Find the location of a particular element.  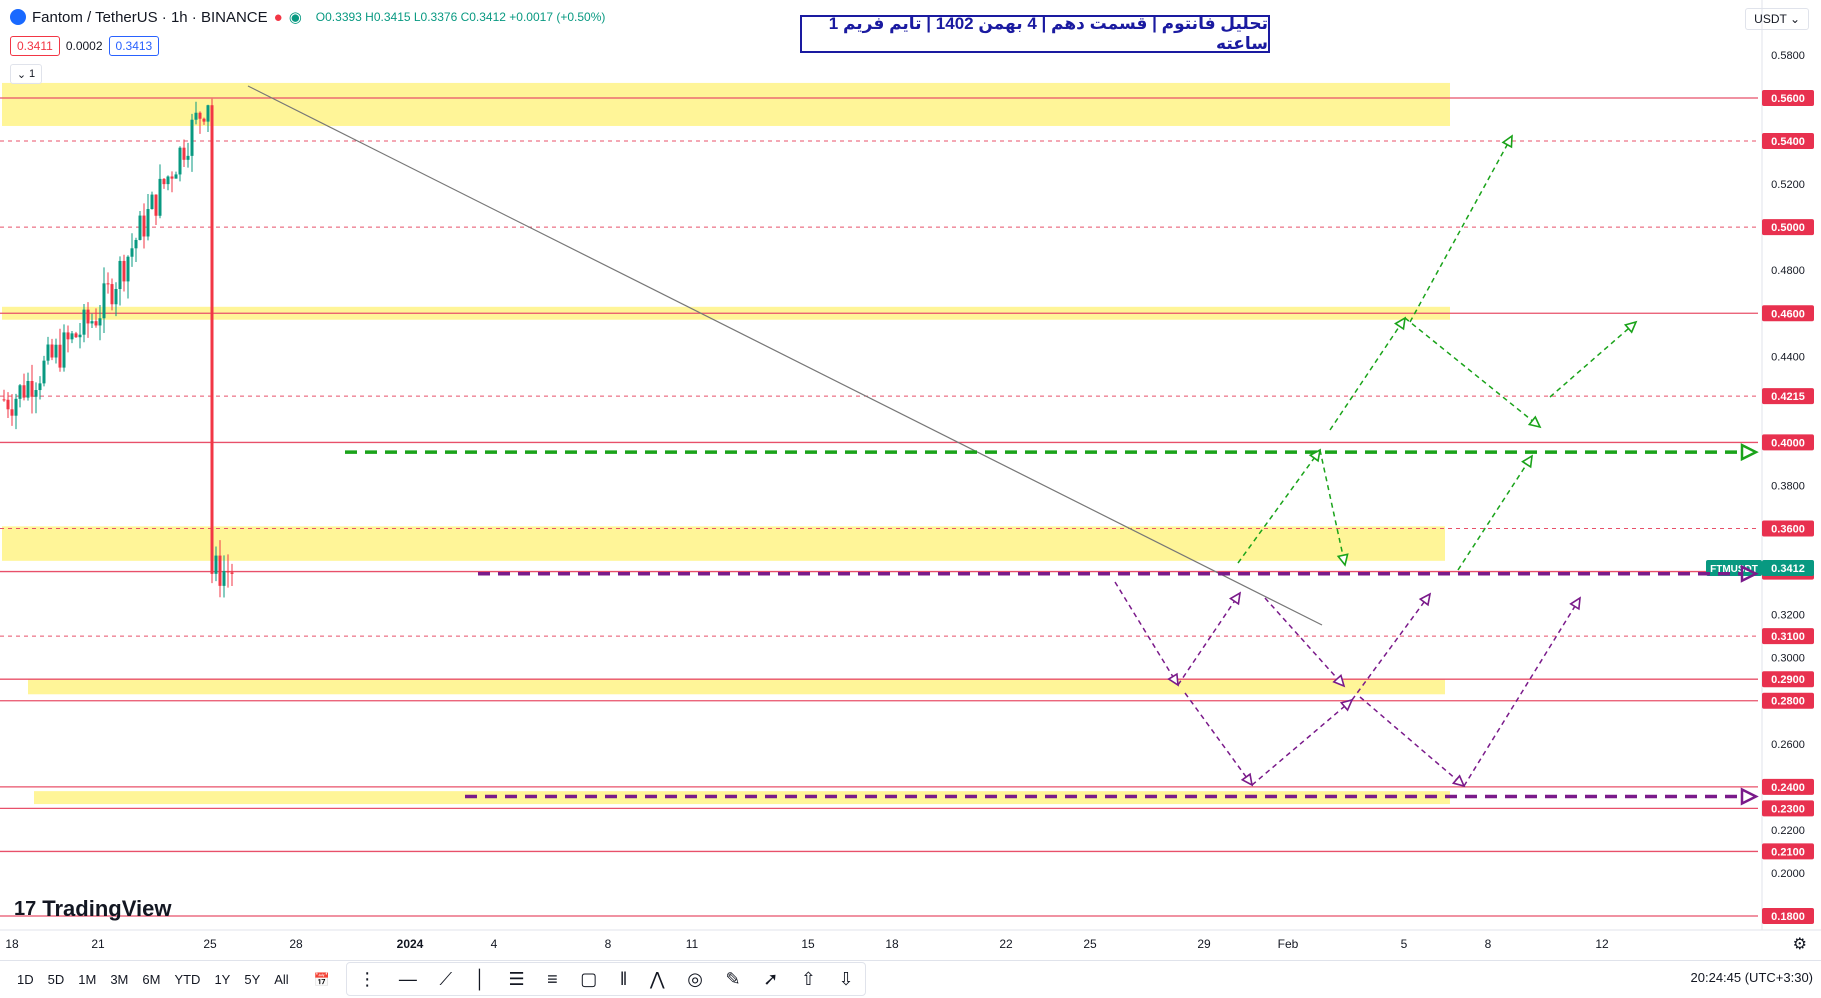

indicator-count: 1 is located at coordinates (32, 74).